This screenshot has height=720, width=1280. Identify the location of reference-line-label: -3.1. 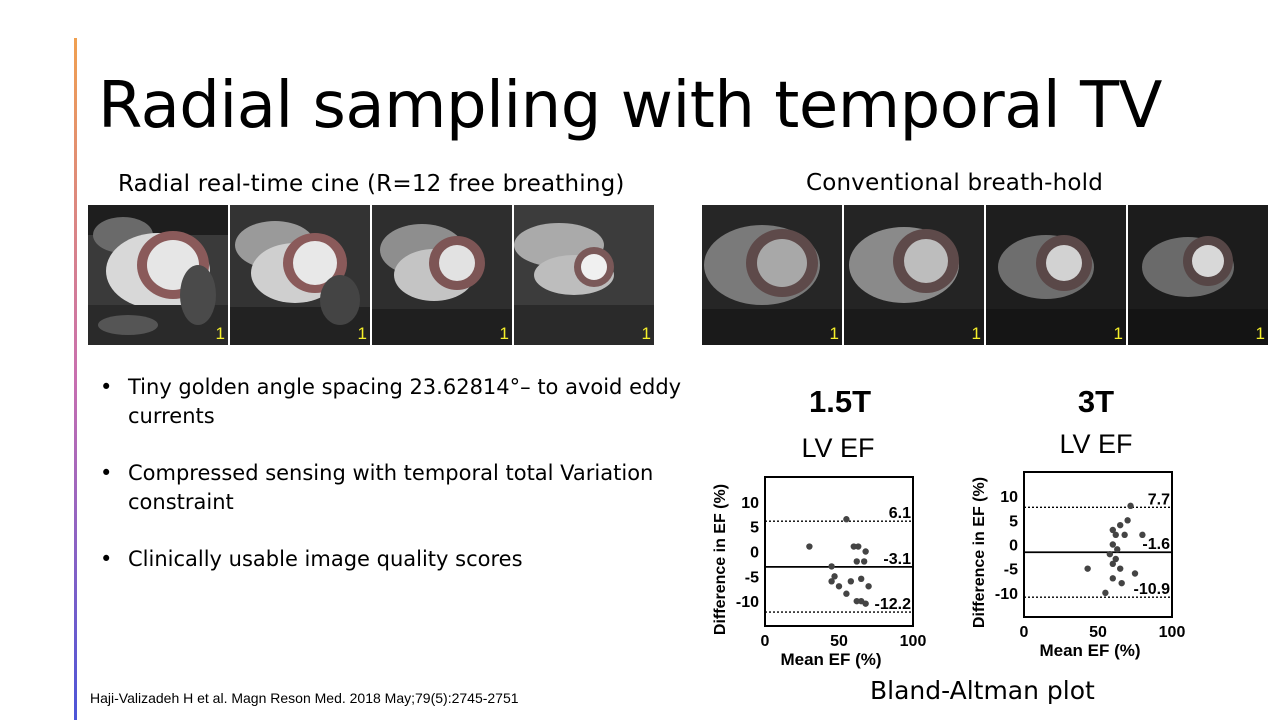
(897, 559).